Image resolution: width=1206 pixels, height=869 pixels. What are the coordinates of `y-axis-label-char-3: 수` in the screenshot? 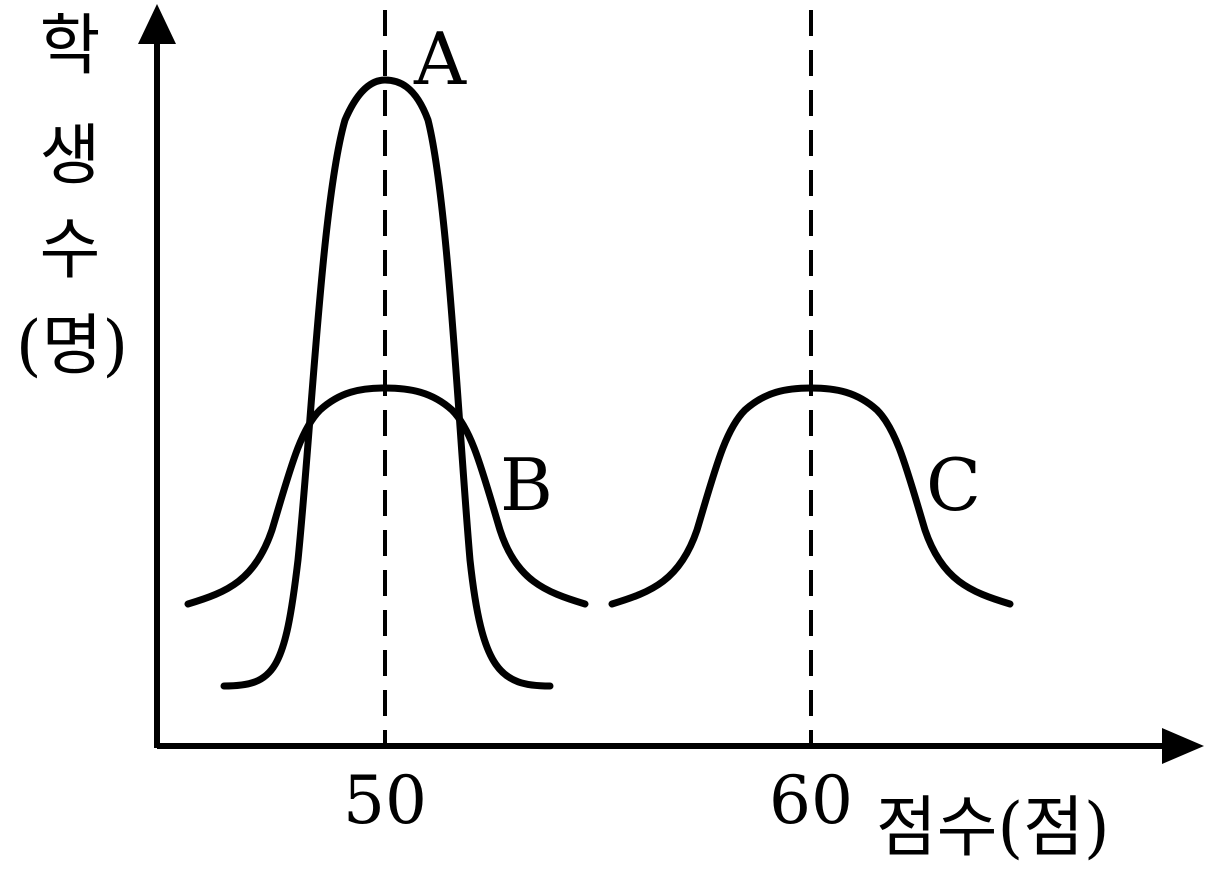 It's located at (70, 249).